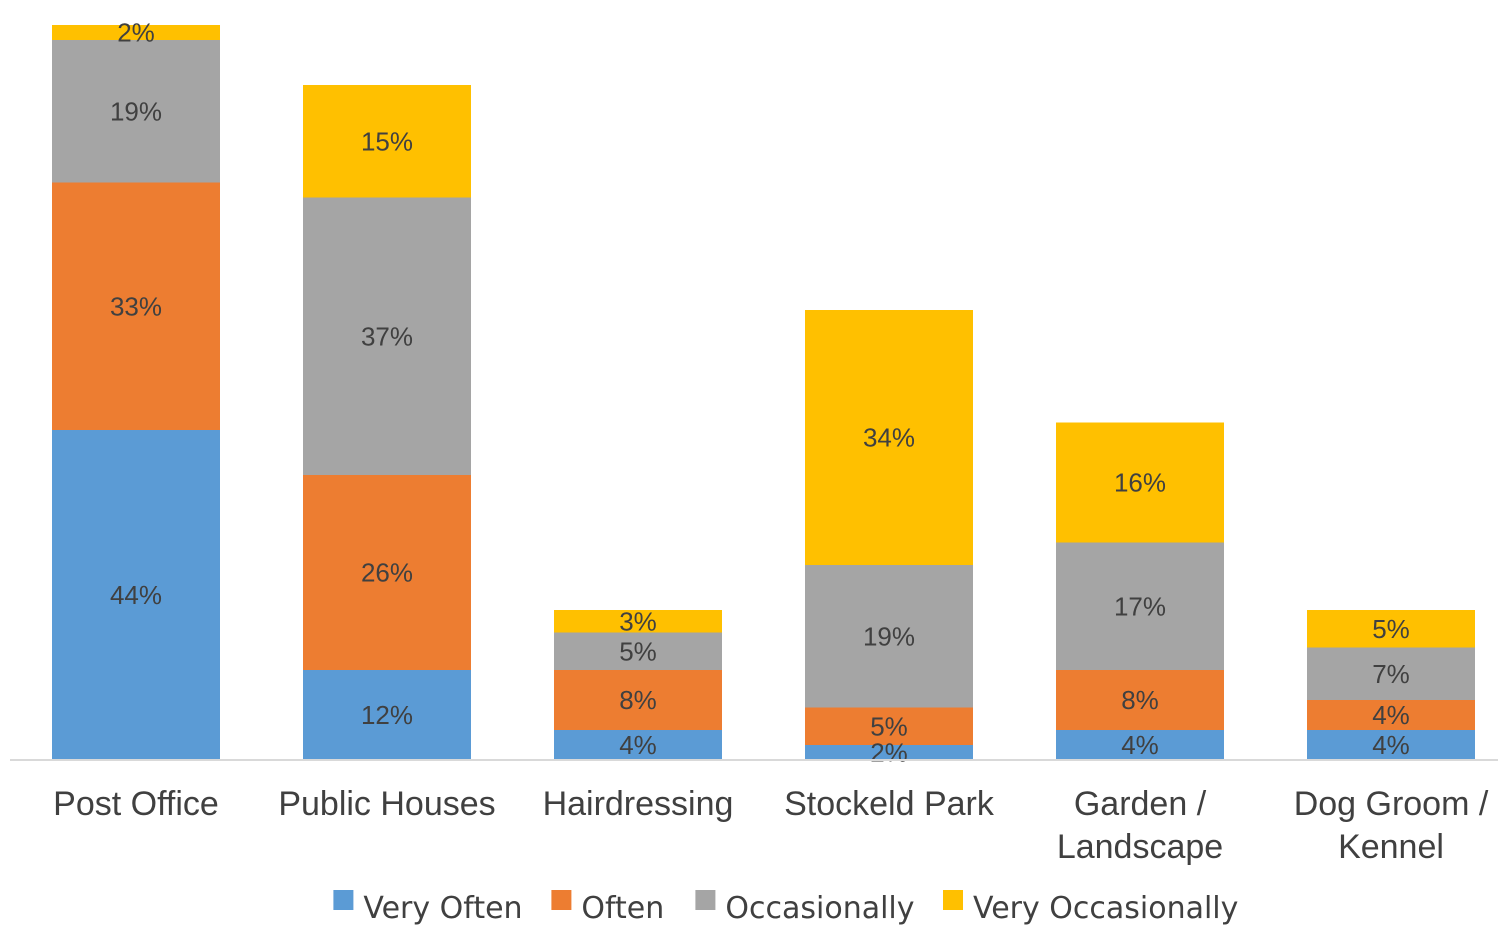 The width and height of the screenshot is (1498, 926). What do you see at coordinates (1105, 908) in the screenshot?
I see `legend-label: Very Occasionally` at bounding box center [1105, 908].